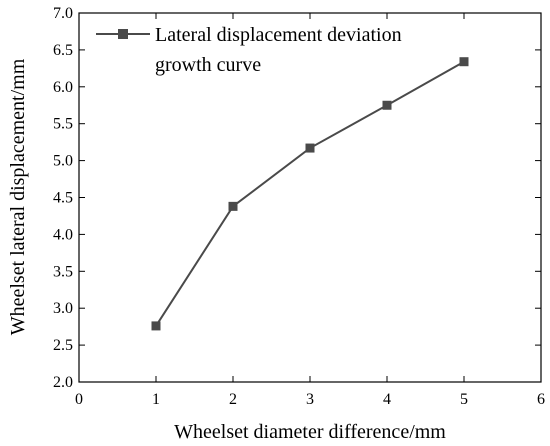 This screenshot has width=550, height=446. What do you see at coordinates (79, 399) in the screenshot?
I see `x-tick-label: 0` at bounding box center [79, 399].